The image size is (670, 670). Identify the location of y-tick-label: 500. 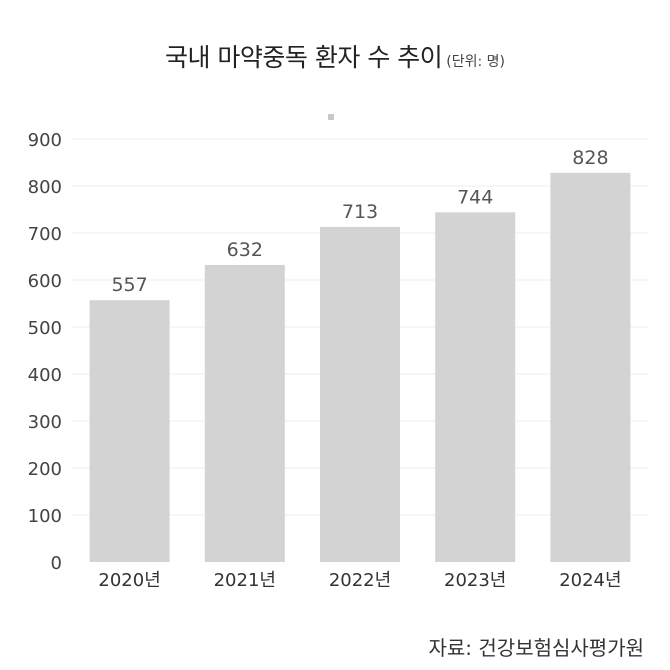
(45, 328).